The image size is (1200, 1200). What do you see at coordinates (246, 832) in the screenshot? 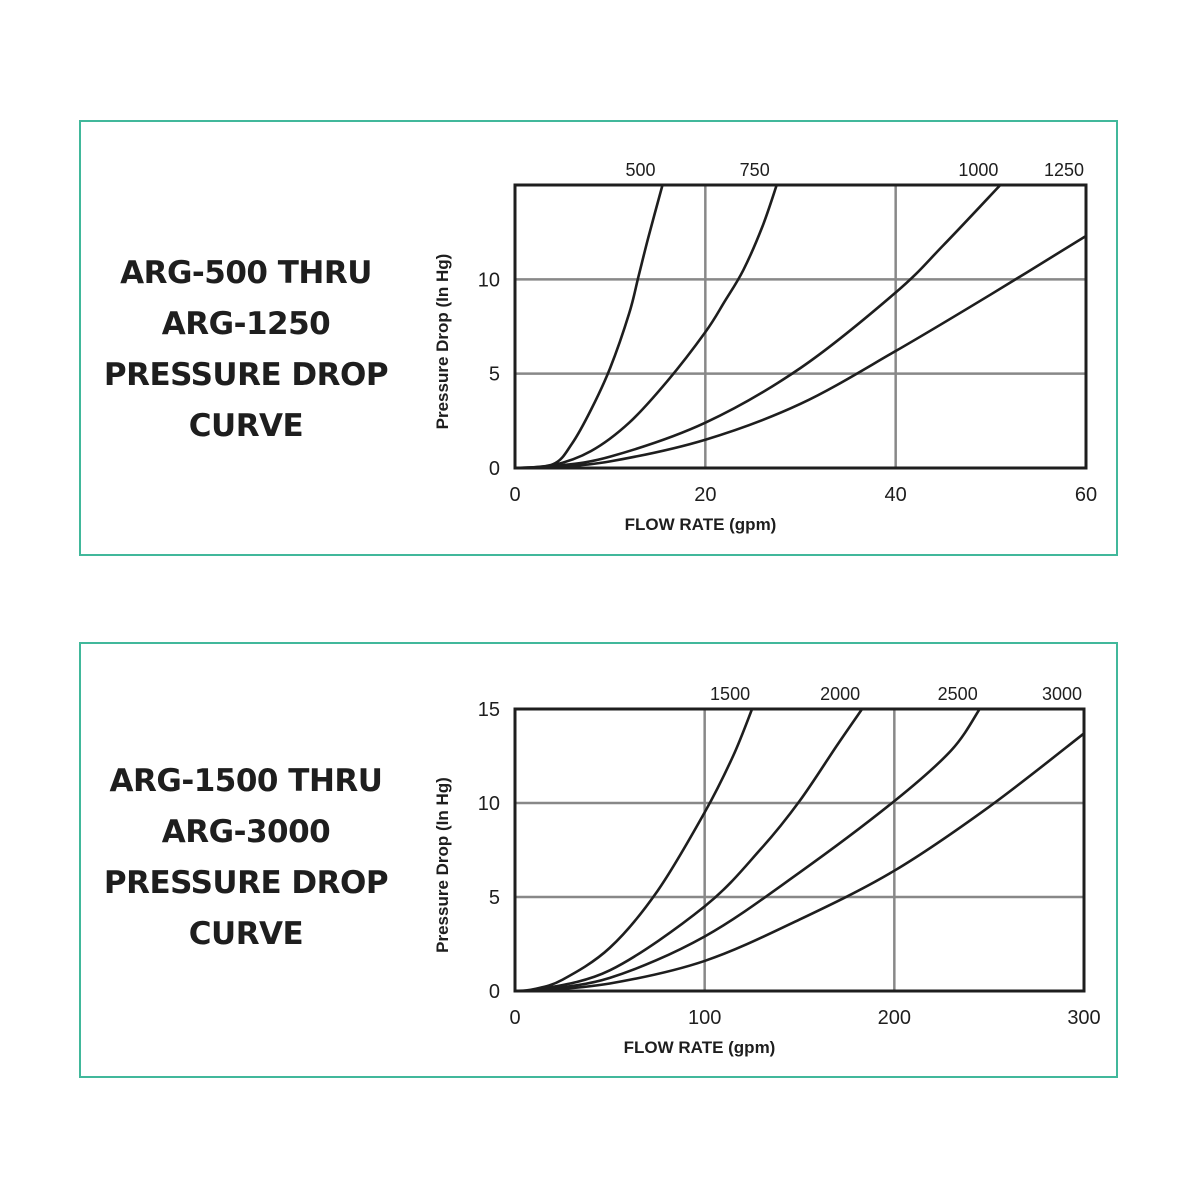
I see `panel-title-line: ARG-3000` at bounding box center [246, 832].